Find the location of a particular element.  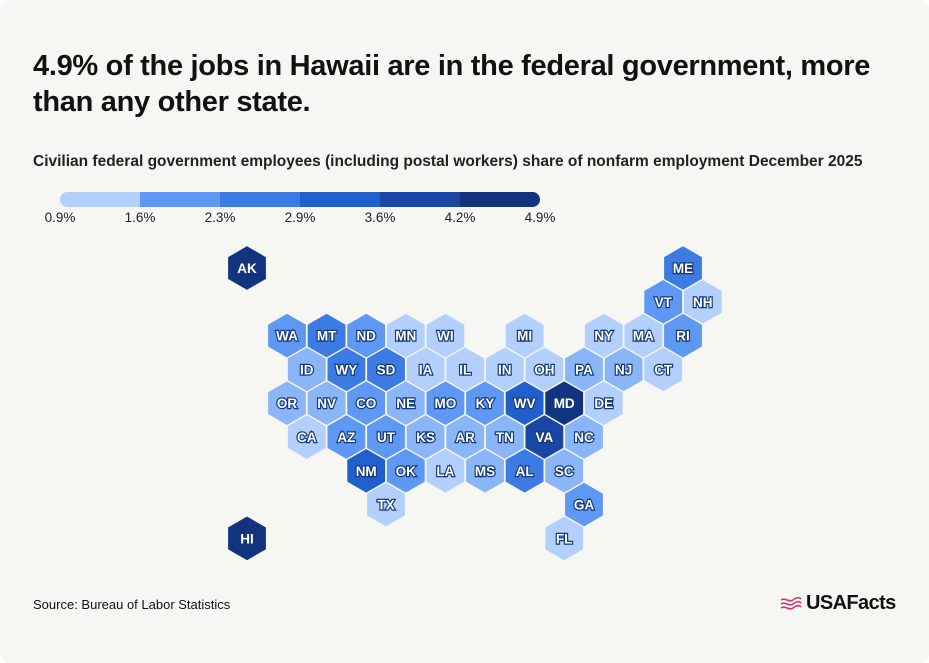

state-hex-wi: WI is located at coordinates (445, 335).